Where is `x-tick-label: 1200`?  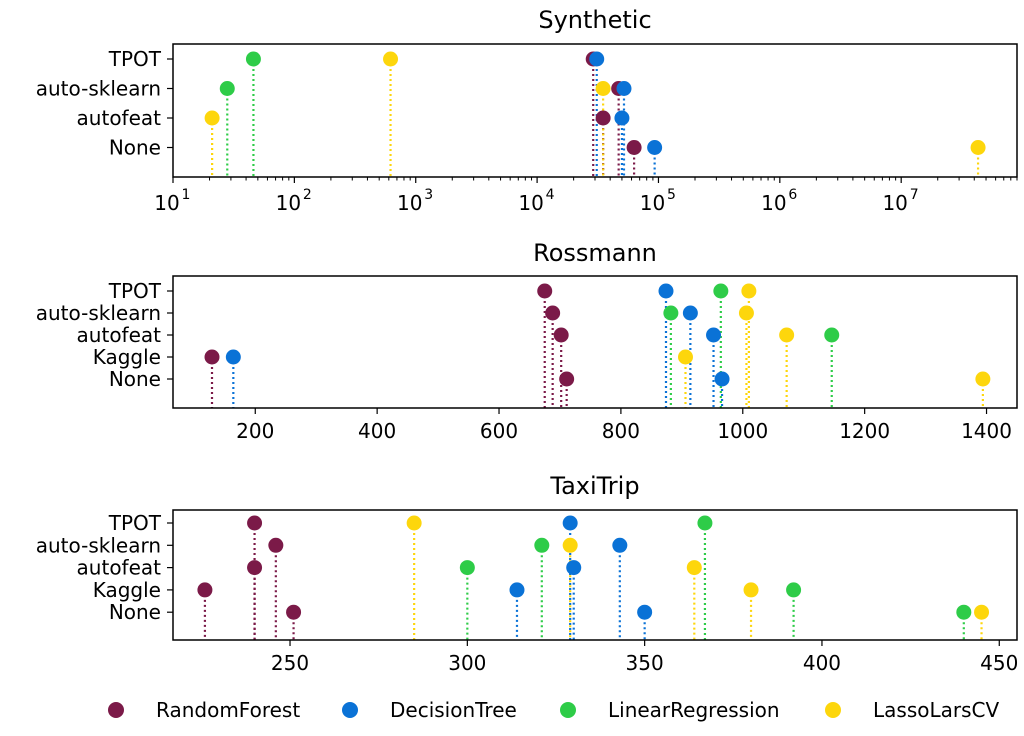
x-tick-label: 1200 is located at coordinates (864, 431).